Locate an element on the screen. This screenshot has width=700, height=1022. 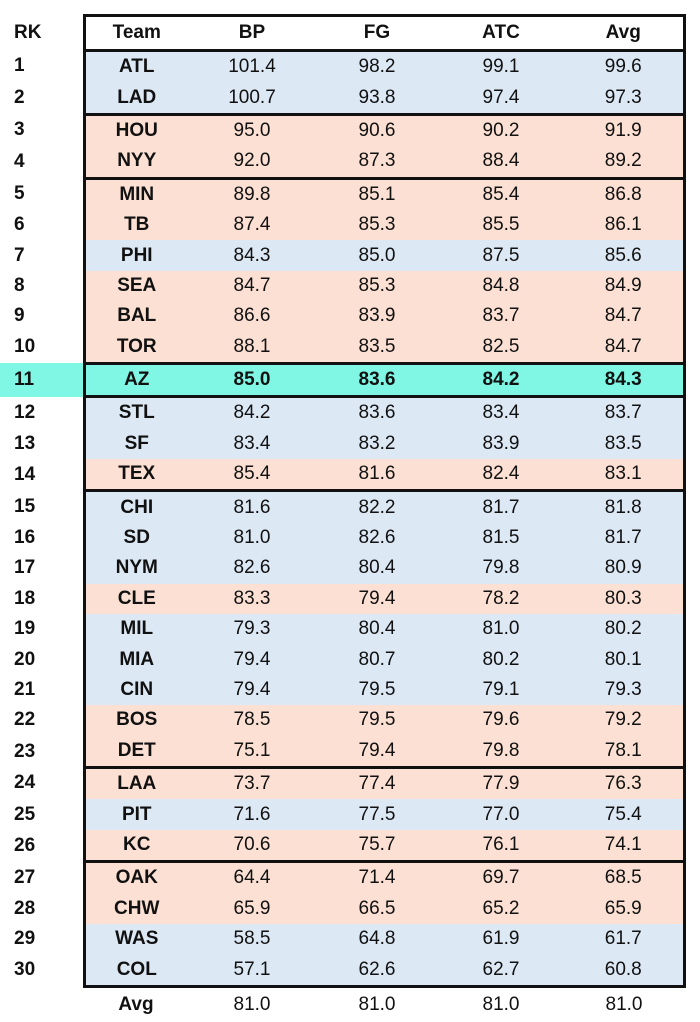
cell-rk: 29 is located at coordinates (25, 939).